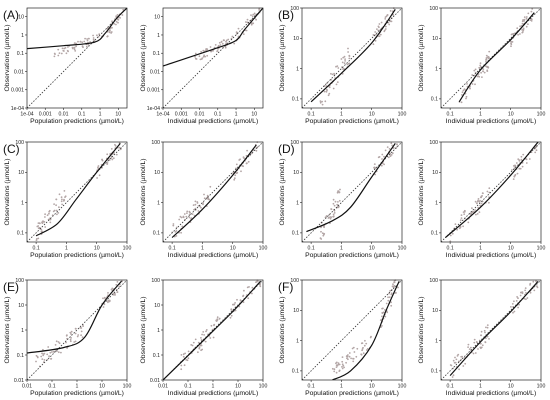 This screenshot has height=400, width=550. Describe the element at coordinates (162, 115) in the screenshot. I see `x-tick-label: 1e-04` at that location.